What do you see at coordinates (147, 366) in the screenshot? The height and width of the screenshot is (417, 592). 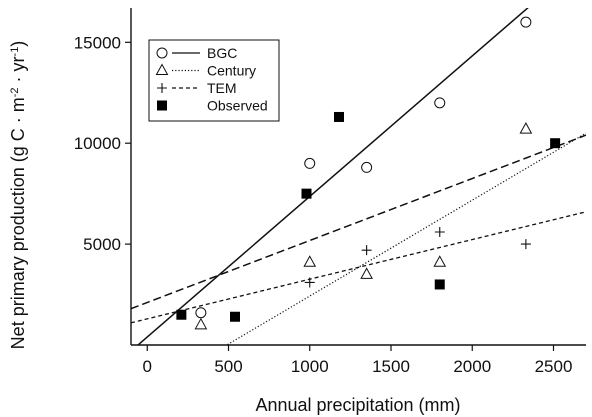 I see `x-tick-label-0: 0` at bounding box center [147, 366].